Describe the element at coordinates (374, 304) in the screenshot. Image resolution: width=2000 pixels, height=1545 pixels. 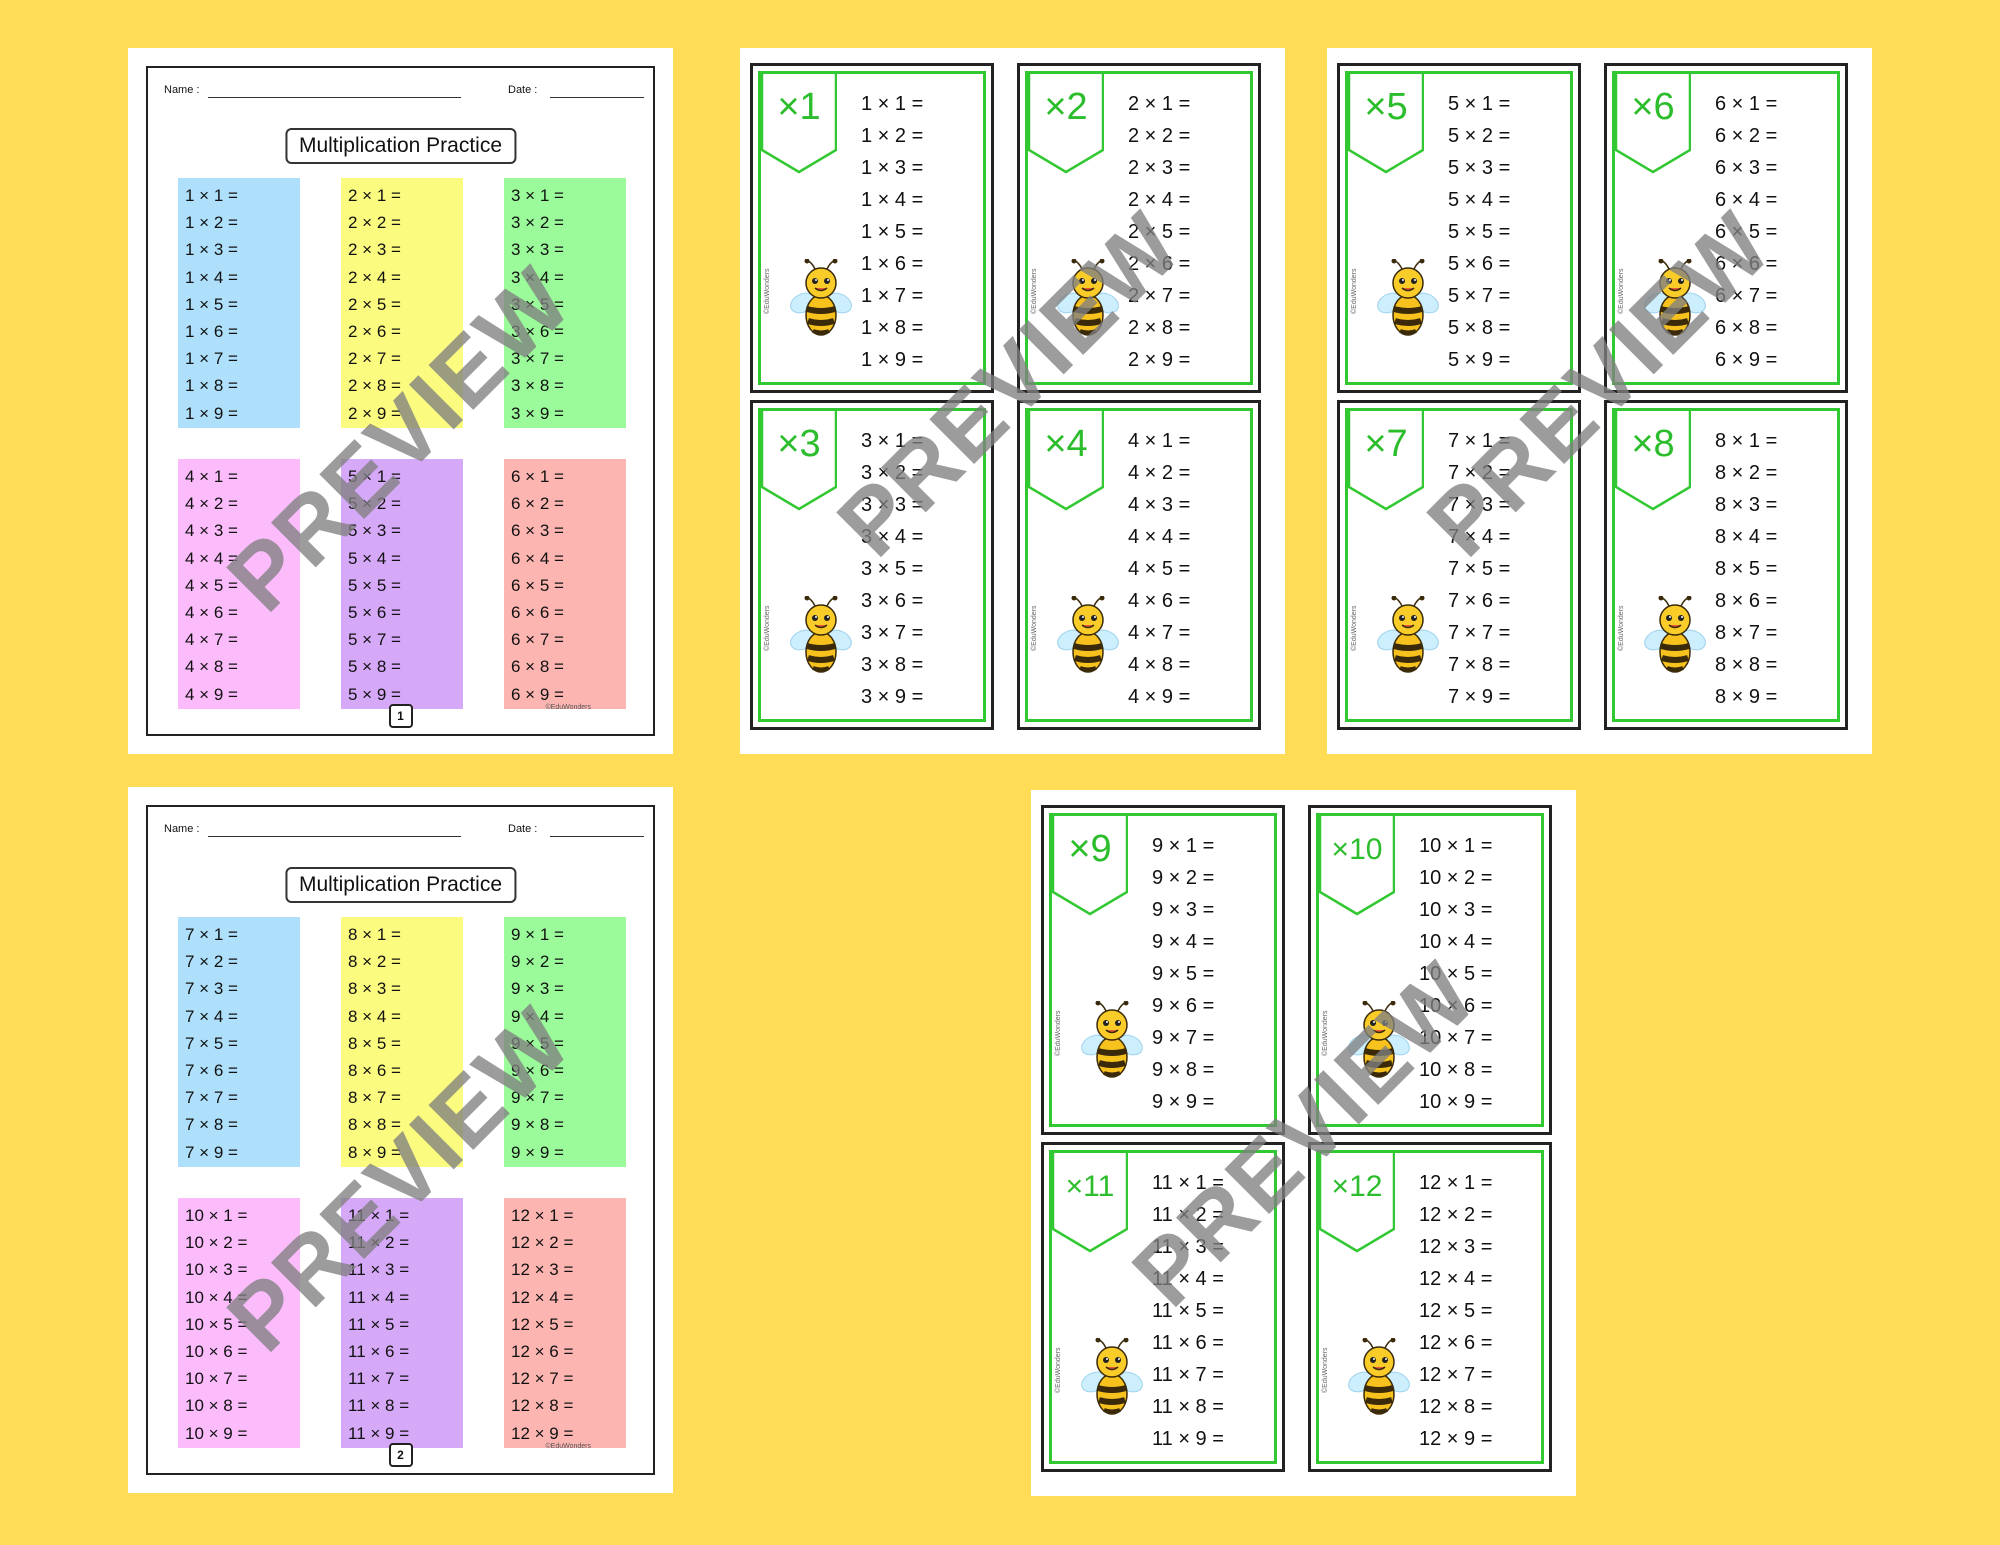
I see `equation: 2 × 5 =` at that location.